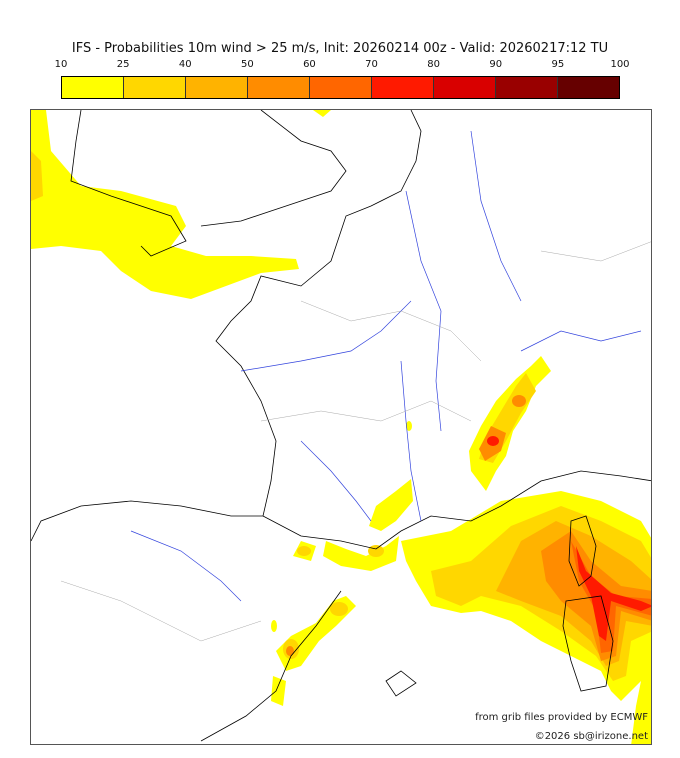  What do you see at coordinates (496, 64) in the screenshot?
I see `colorbar-tick-label: 90` at bounding box center [496, 64].